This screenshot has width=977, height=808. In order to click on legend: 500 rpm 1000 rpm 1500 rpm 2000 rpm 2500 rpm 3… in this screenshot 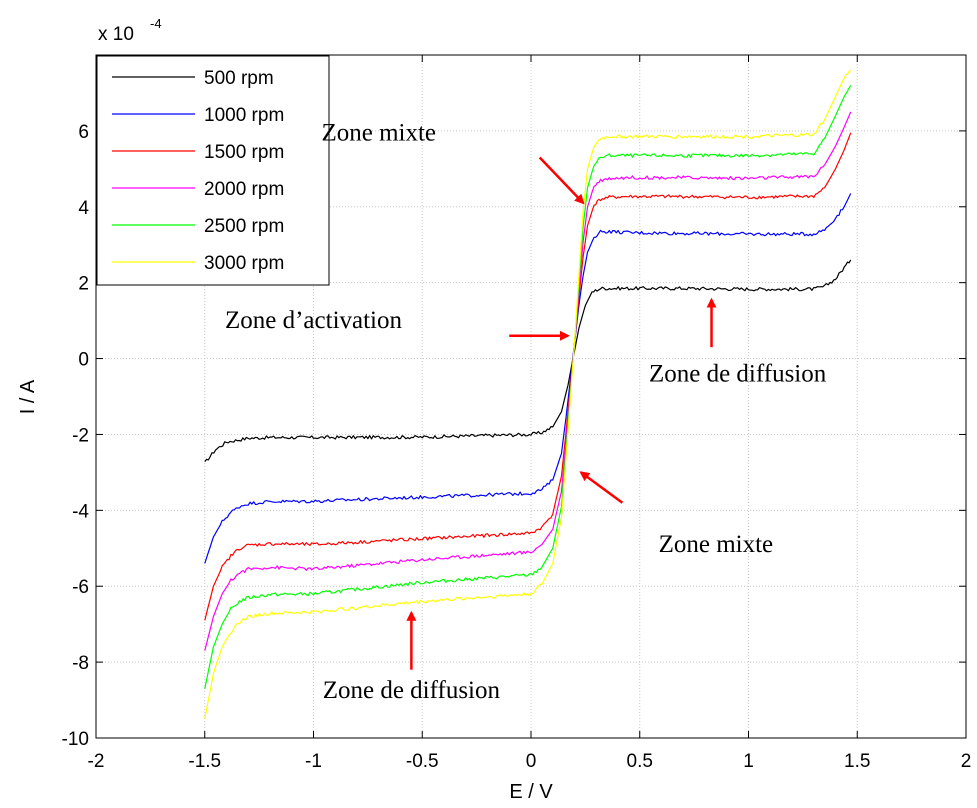, I will do `click(213, 170)`.